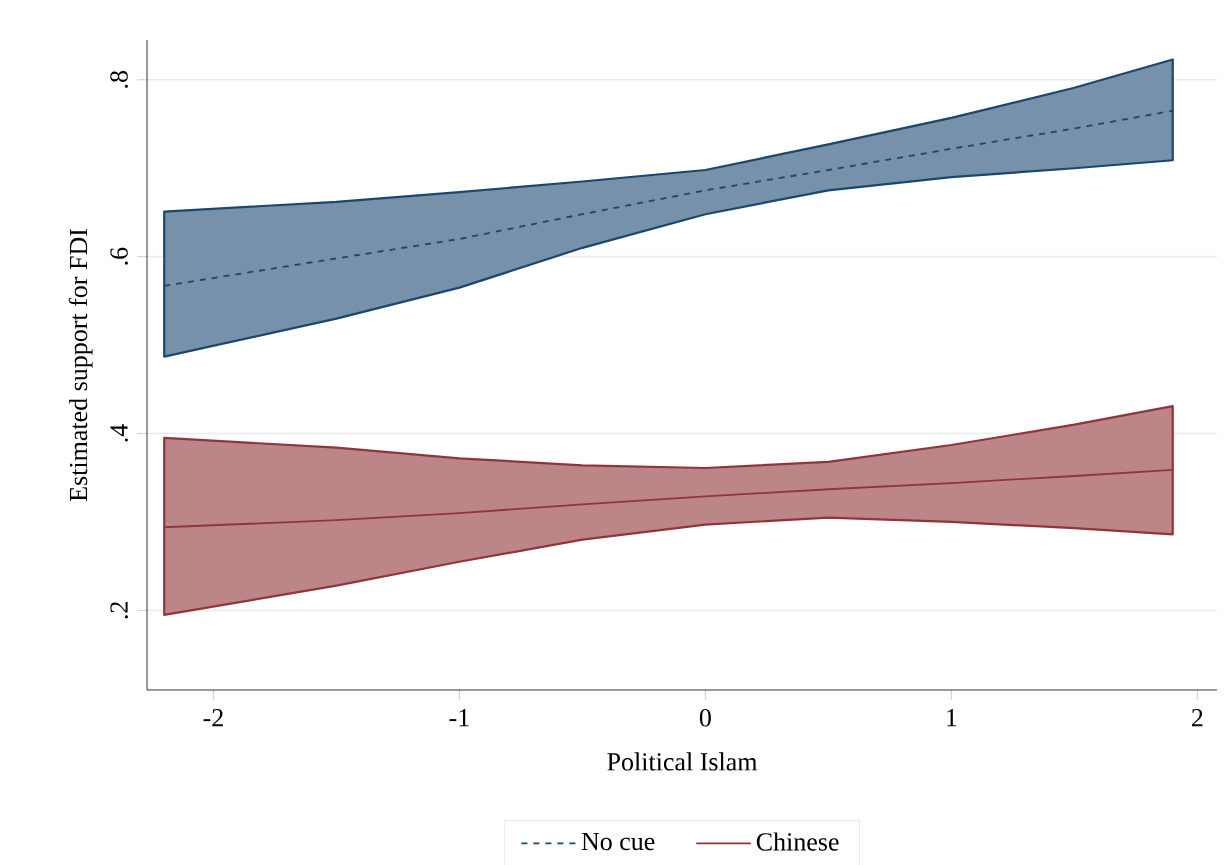  I want to click on x-tick-label: -1, so click(459, 718).